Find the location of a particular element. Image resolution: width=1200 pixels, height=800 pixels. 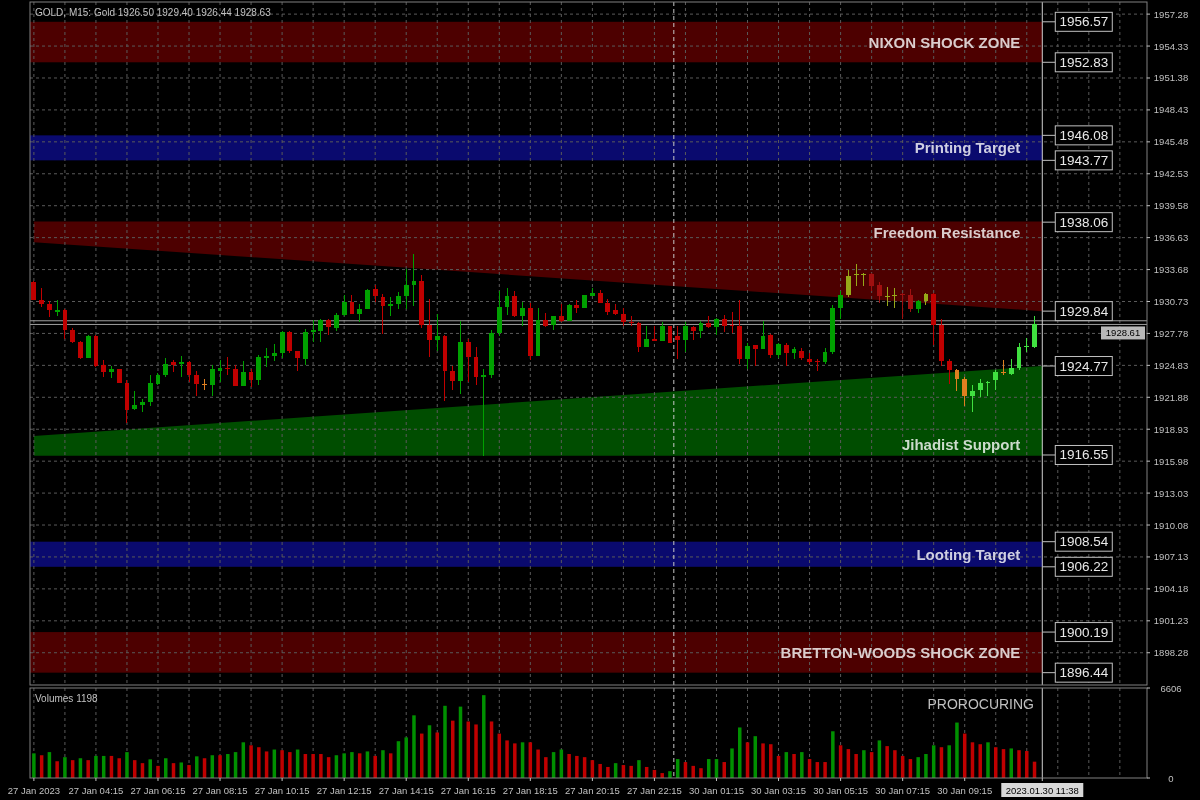

x-tick-label: 27 Jan 12:15 is located at coordinates (344, 790).